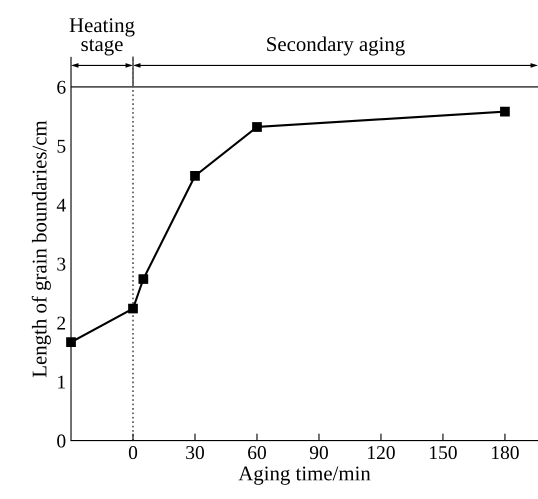  I want to click on x-tick-label: 60, so click(257, 453).